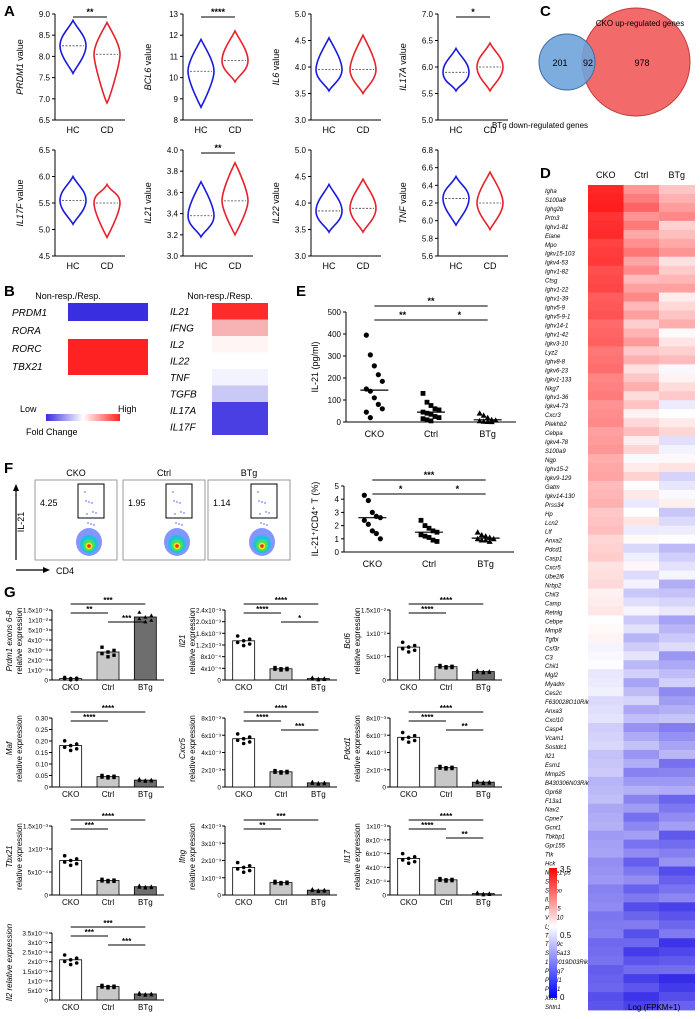 The height and width of the screenshot is (1019, 700). What do you see at coordinates (640, 23) in the screenshot?
I see `venn-label-cko: CKO up-regulated genes` at bounding box center [640, 23].